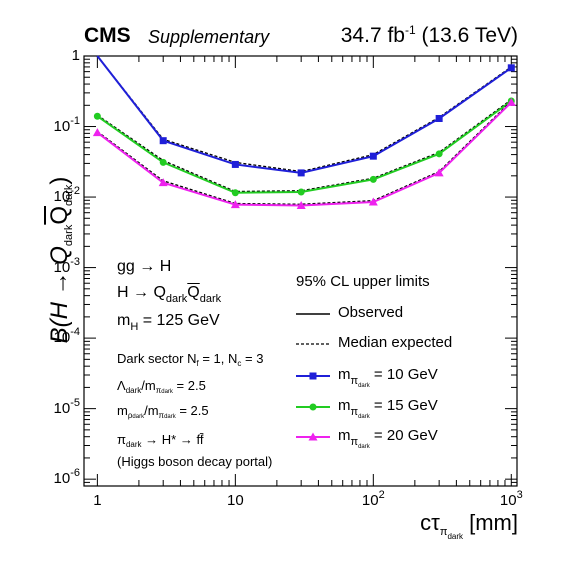 Image resolution: width=580 pixels, height=564 pixels. I want to click on higgs-mass-text: mH = 125 GeV, so click(168, 322).